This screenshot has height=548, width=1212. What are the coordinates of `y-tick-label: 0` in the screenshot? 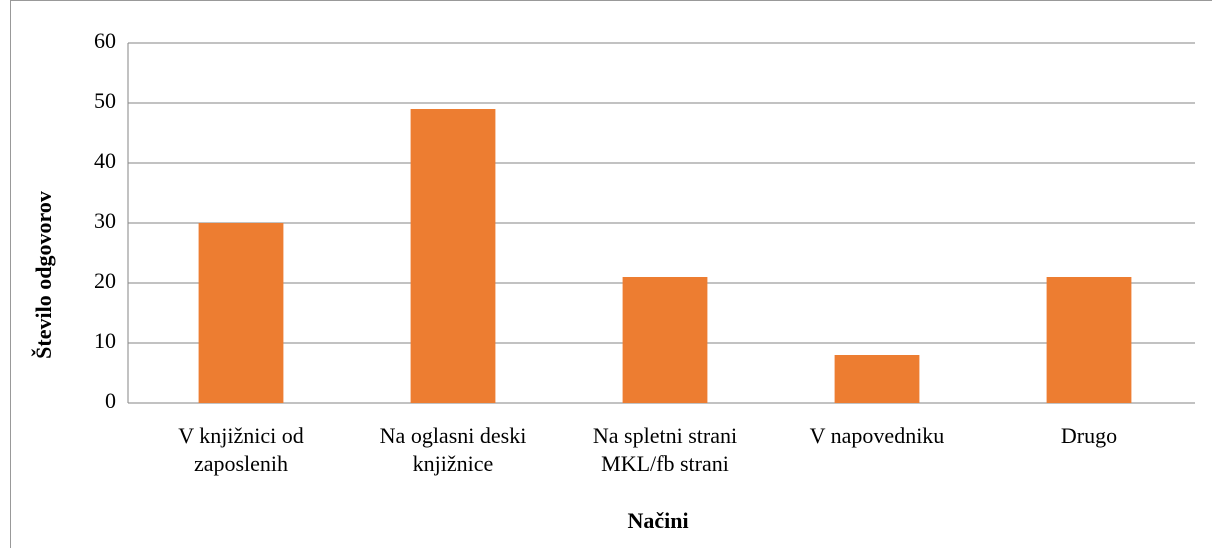 It's located at (110, 400).